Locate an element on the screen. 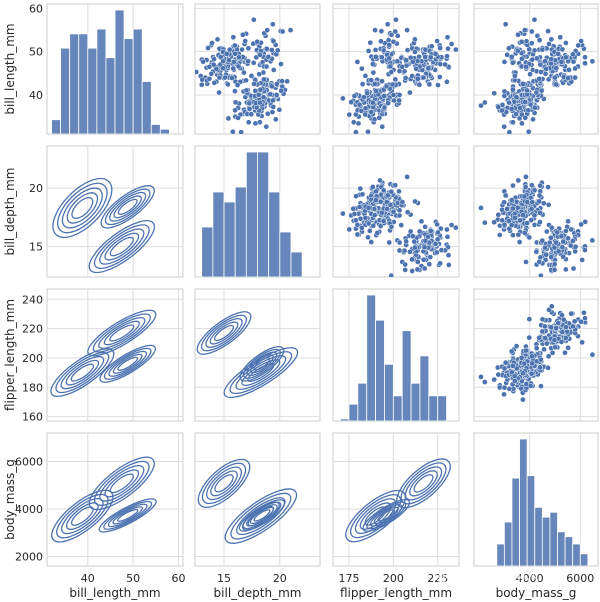 The height and width of the screenshot is (602, 600). panel-body_mass_g-vs-bill_length_mm is located at coordinates (115, 499).